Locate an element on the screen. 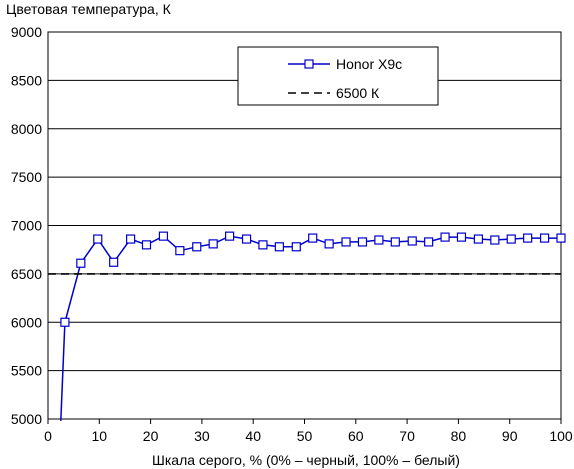 This screenshot has width=574, height=469. y-tick-label: 8500 is located at coordinates (26, 80).